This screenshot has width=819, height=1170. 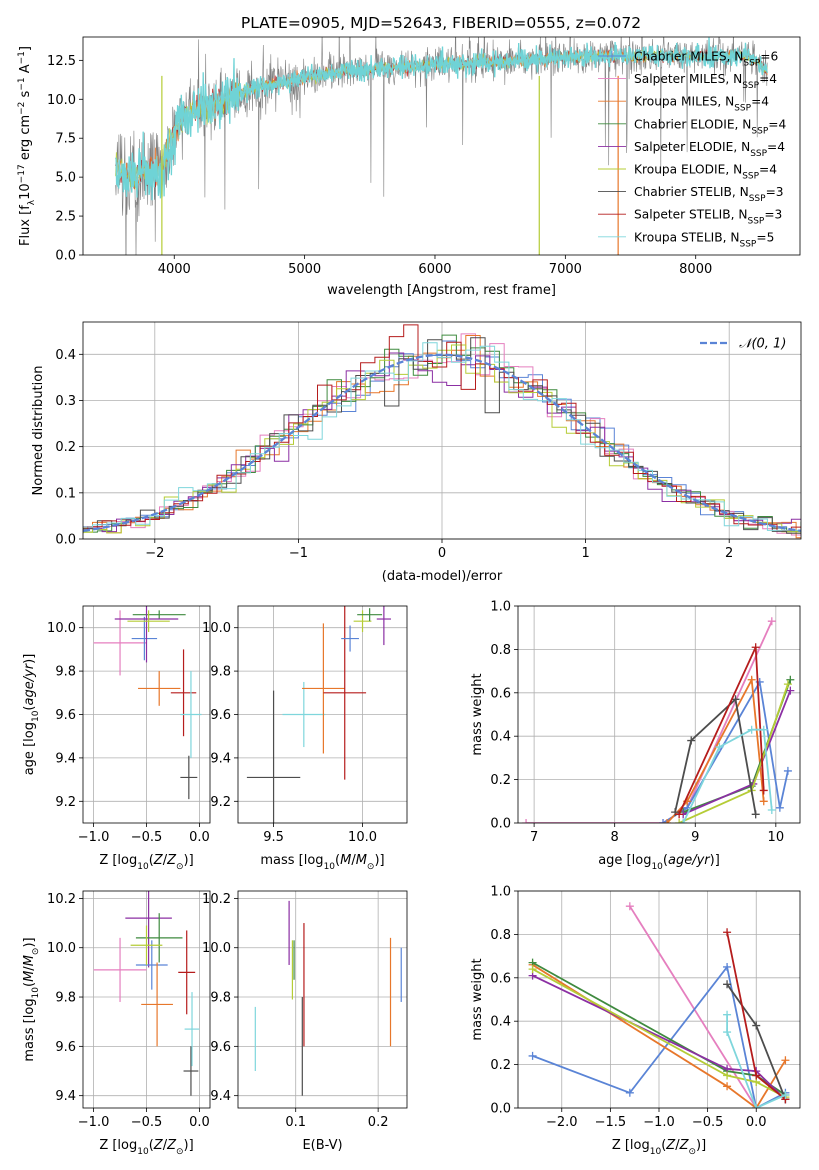 What do you see at coordinates (442, 576) in the screenshot?
I see `x-axis-label: (data-model)/error` at bounding box center [442, 576].